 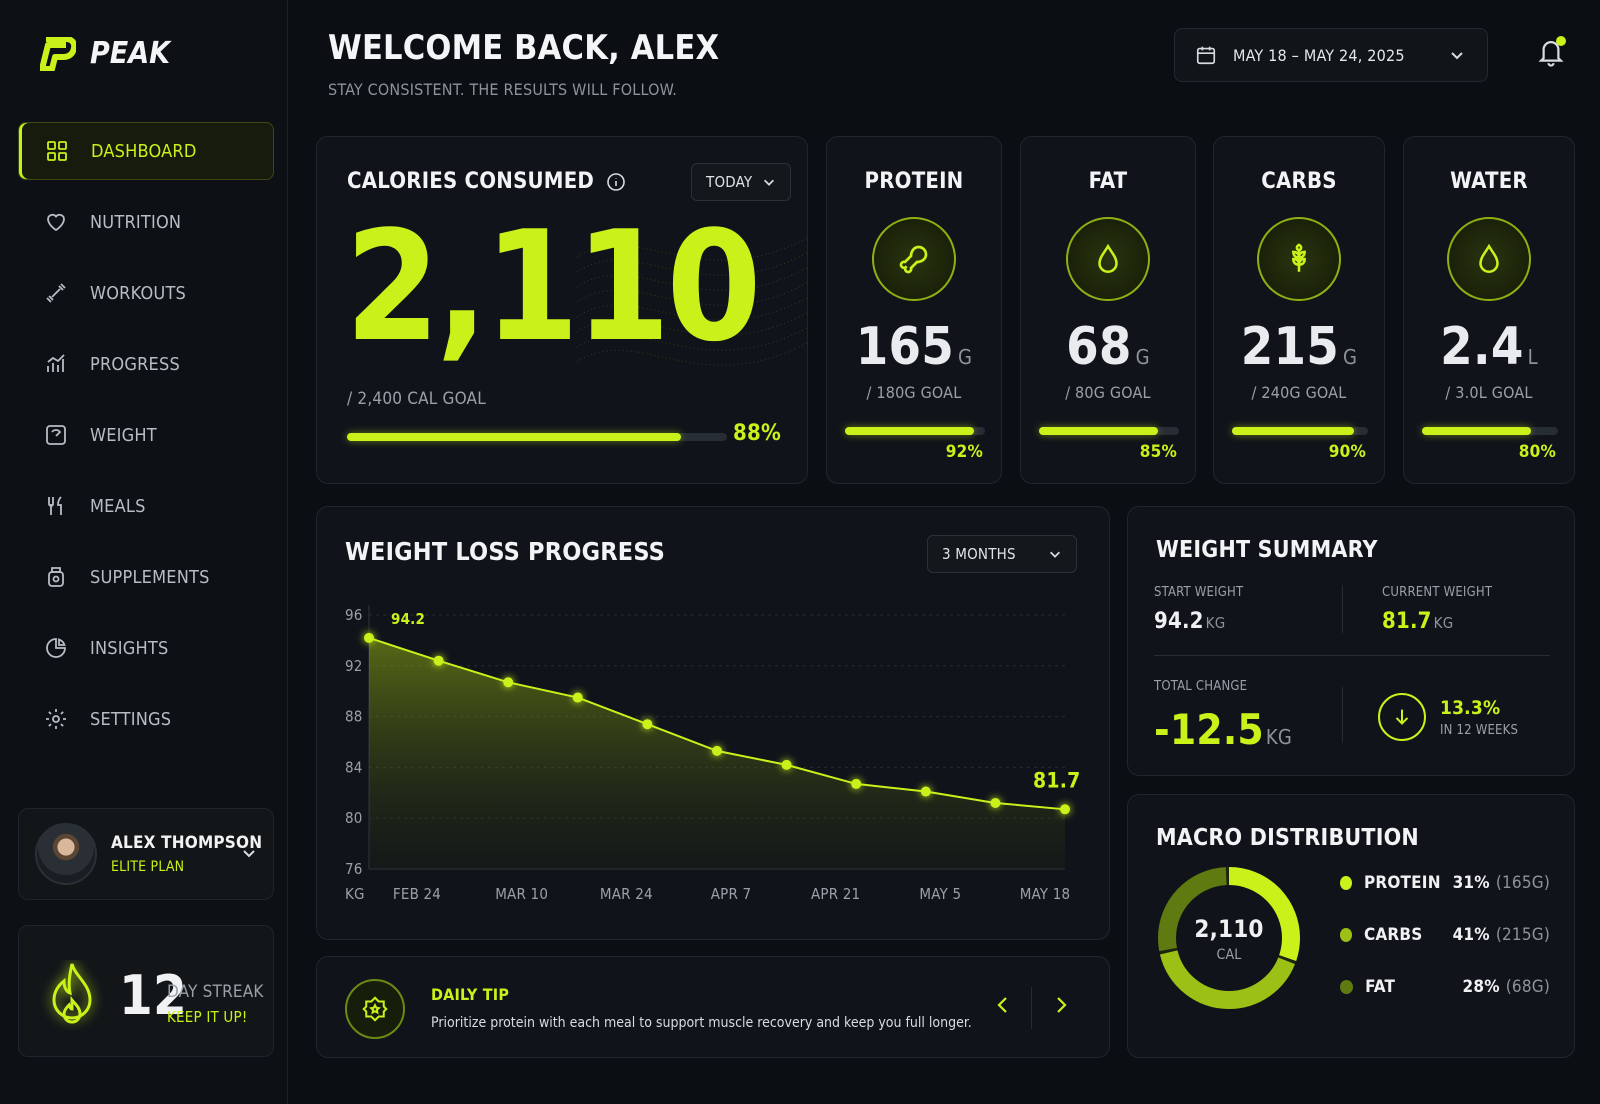 What do you see at coordinates (1201, 686) in the screenshot?
I see `total-change-label: TOTAL CHANGE` at bounding box center [1201, 686].